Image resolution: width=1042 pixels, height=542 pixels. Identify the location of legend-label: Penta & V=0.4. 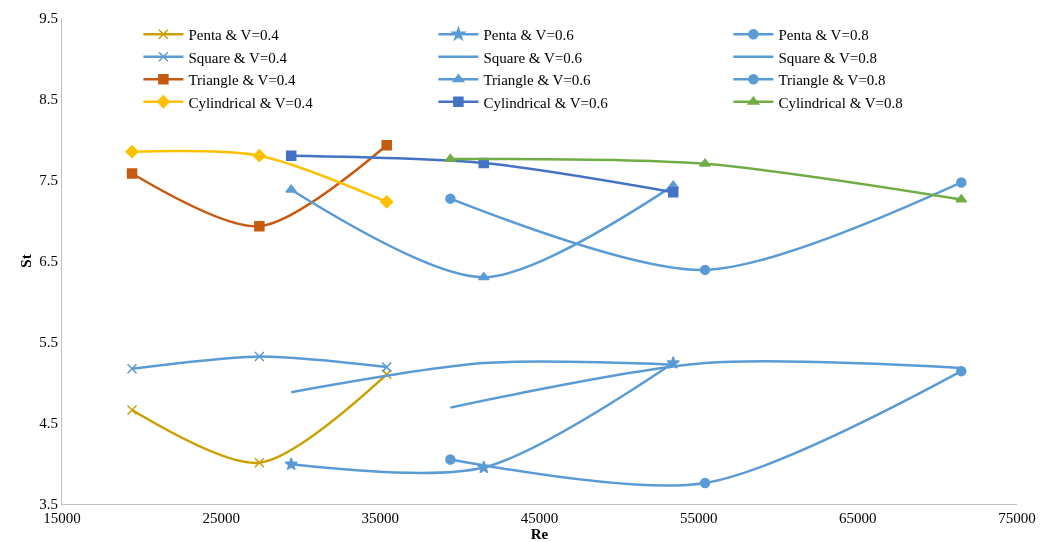
(234, 35).